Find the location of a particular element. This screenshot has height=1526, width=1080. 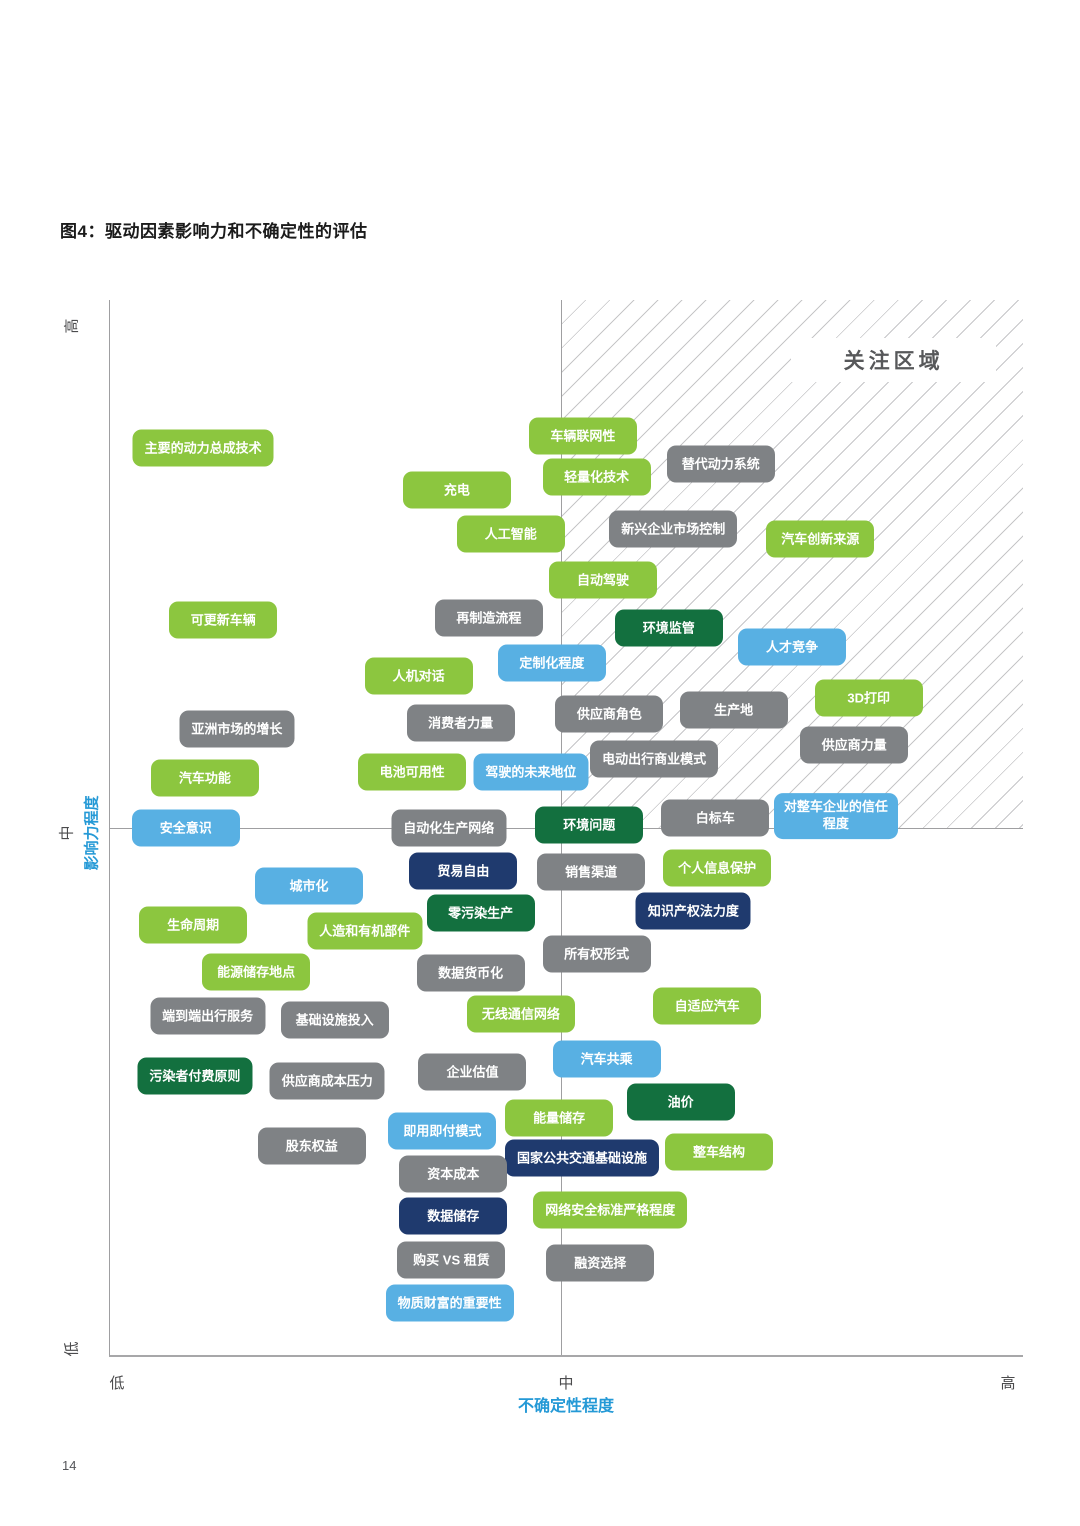

driver-box: 数据货币化 is located at coordinates (470, 973).